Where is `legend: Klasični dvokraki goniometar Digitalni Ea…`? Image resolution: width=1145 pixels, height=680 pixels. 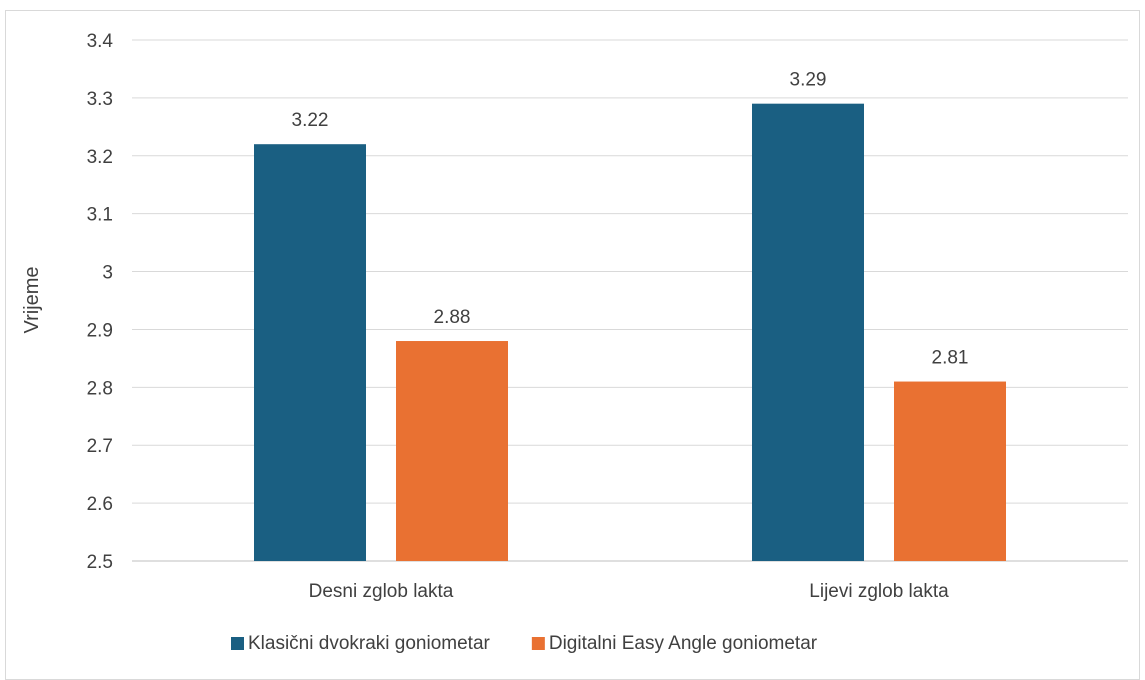 legend: Klasični dvokraki goniometar Digitalni Ea… is located at coordinates (524, 643).